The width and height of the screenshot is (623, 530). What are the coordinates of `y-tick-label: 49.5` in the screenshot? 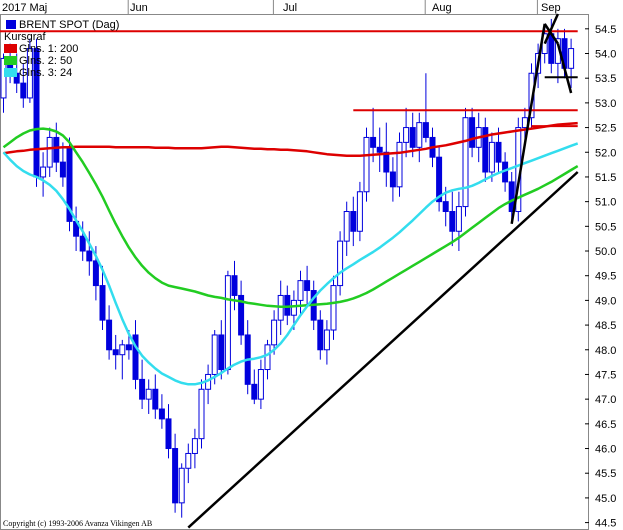 It's located at (605, 277).